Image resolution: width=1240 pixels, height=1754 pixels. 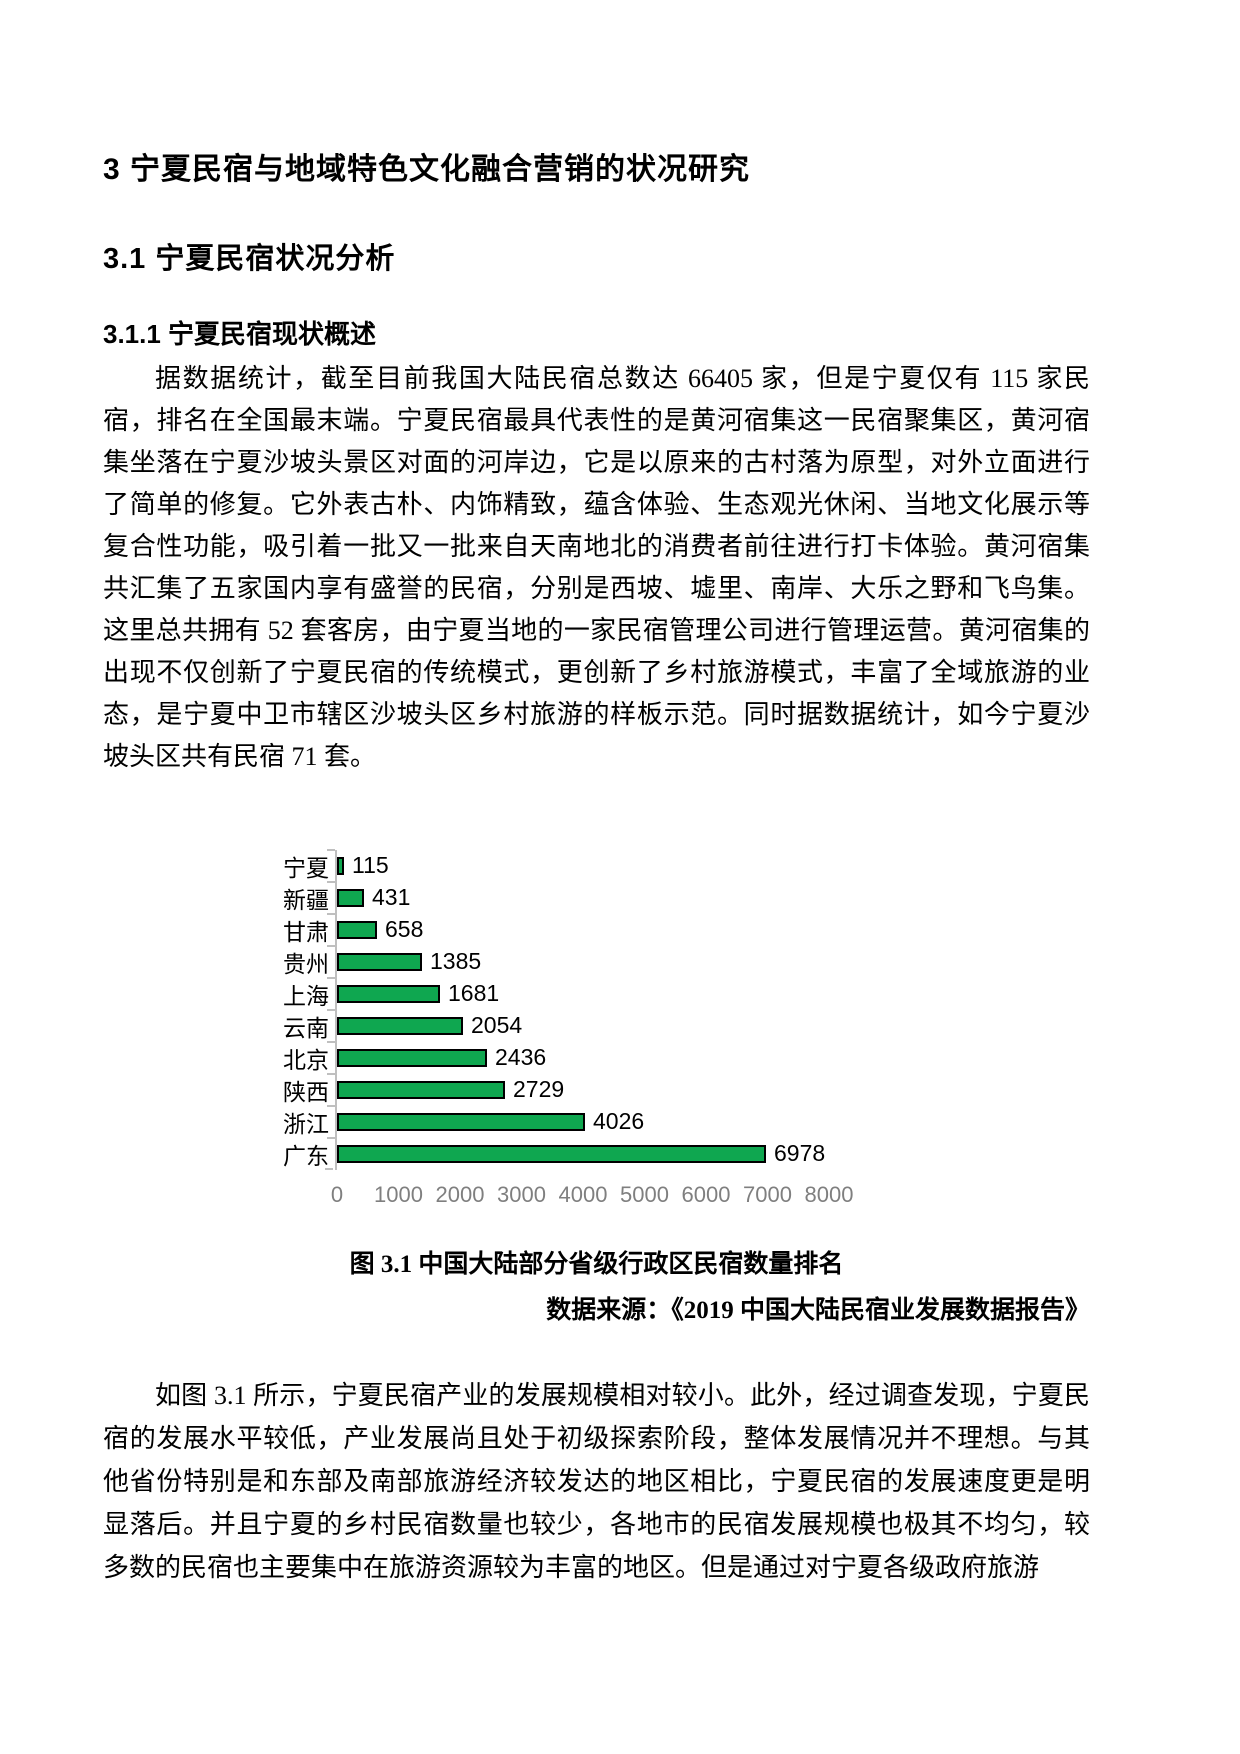 What do you see at coordinates (767, 1194) in the screenshot?
I see `chart-axis-tick-label: 7000` at bounding box center [767, 1194].